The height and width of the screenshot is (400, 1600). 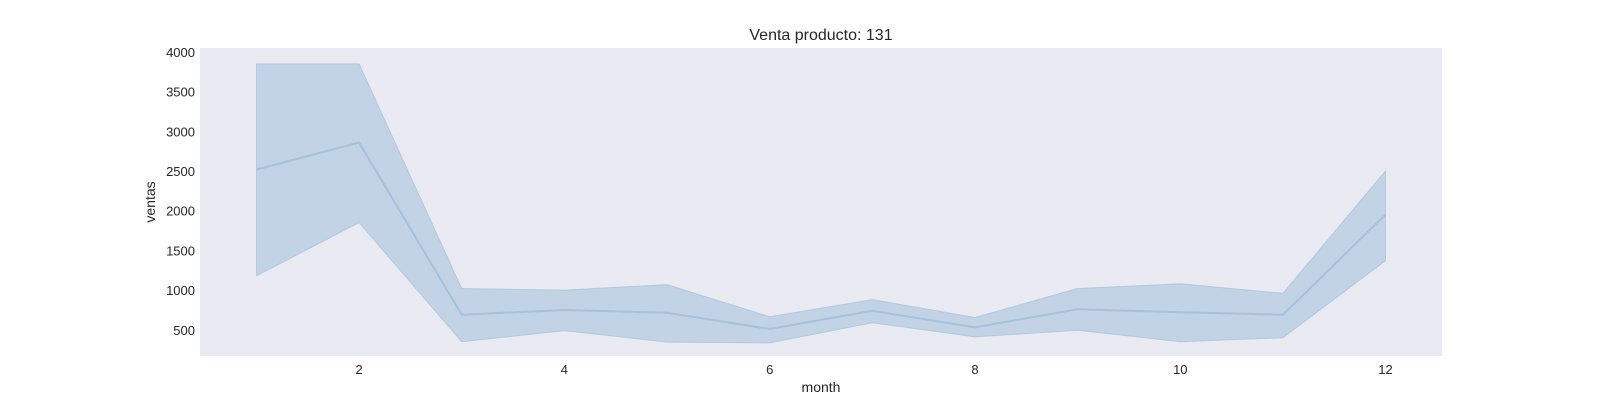 I want to click on y-tick-label: 500, so click(x=184, y=330).